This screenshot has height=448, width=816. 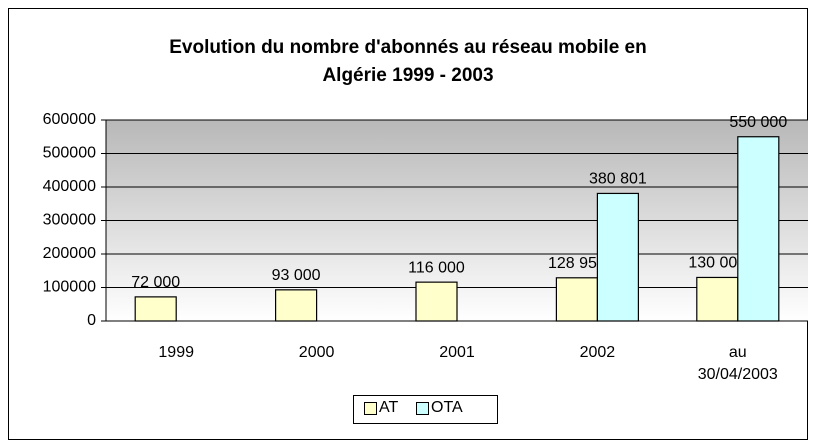 What do you see at coordinates (69, 153) in the screenshot?
I see `y-tick-label: 500000` at bounding box center [69, 153].